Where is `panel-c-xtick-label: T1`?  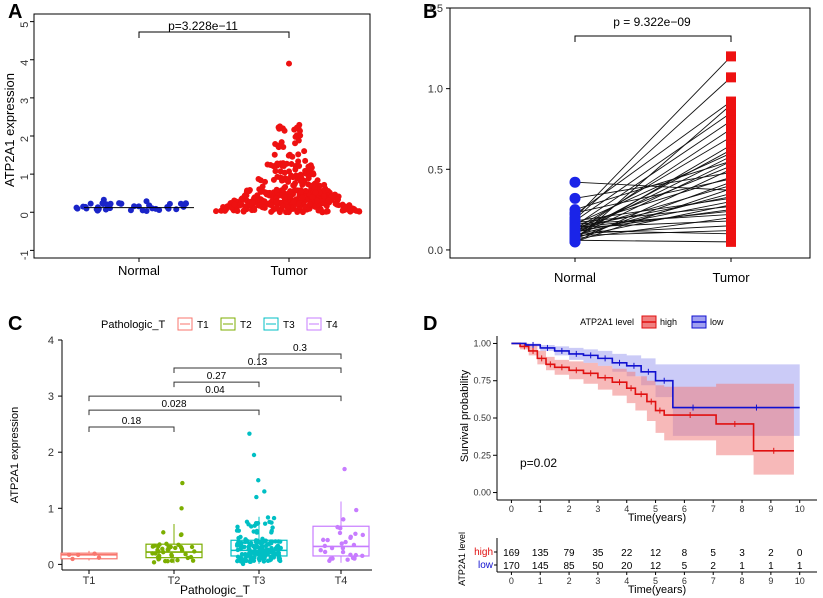
panel-c-xtick-label: T1 is located at coordinates (89, 581).